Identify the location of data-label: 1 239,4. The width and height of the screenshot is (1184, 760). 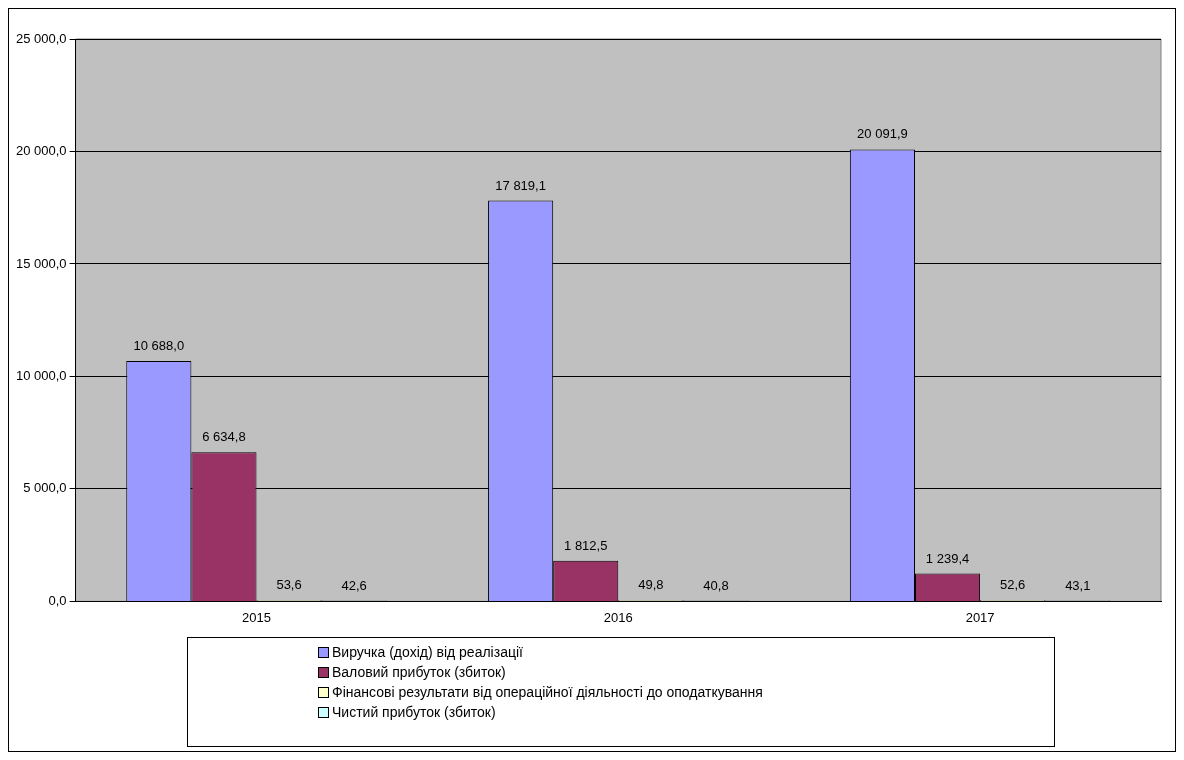
(947, 558).